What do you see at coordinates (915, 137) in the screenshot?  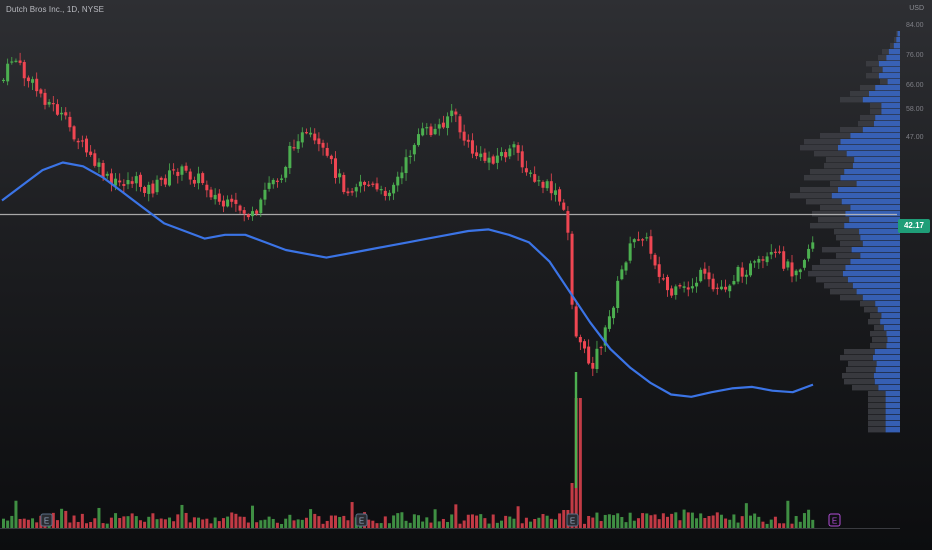 I see `price-axis-tick: 47.00` at bounding box center [915, 137].